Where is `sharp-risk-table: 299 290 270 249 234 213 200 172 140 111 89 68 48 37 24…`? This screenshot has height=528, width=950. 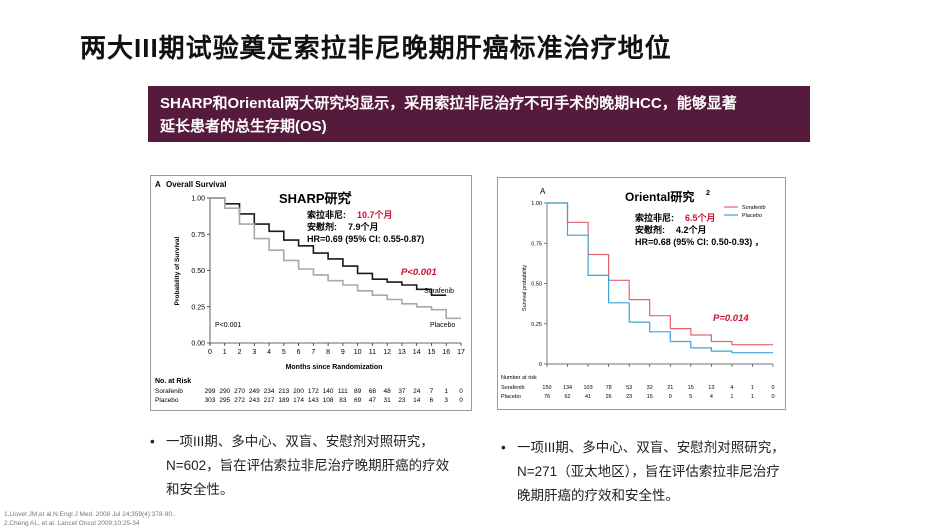 sharp-risk-table: 299 290 270 249 234 213 200 172 140 111 89 68 48 37 24… is located at coordinates (334, 396).